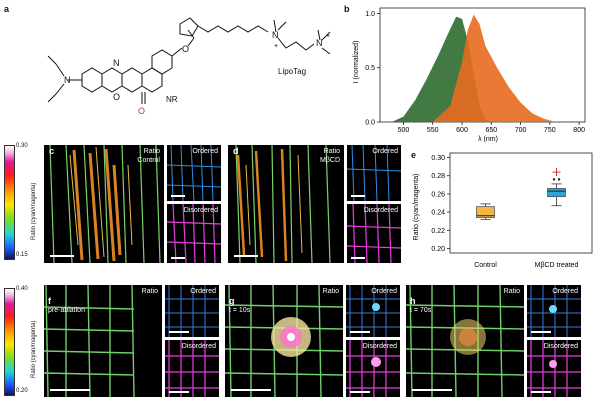  Describe the element at coordinates (22, 391) in the screenshot. I see `colorbar-bottom-min: 0.20` at that location.